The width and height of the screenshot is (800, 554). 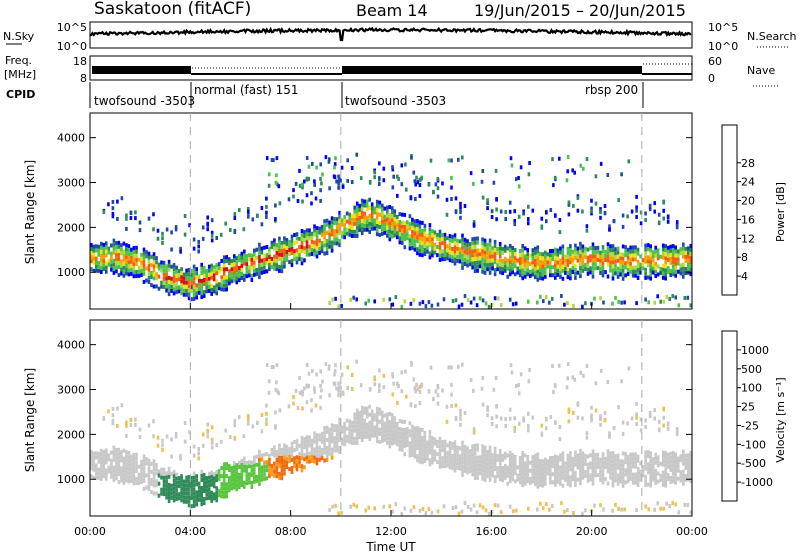 What do you see at coordinates (744, 257) in the screenshot?
I see `colorbar-tick-label: 8` at bounding box center [744, 257].